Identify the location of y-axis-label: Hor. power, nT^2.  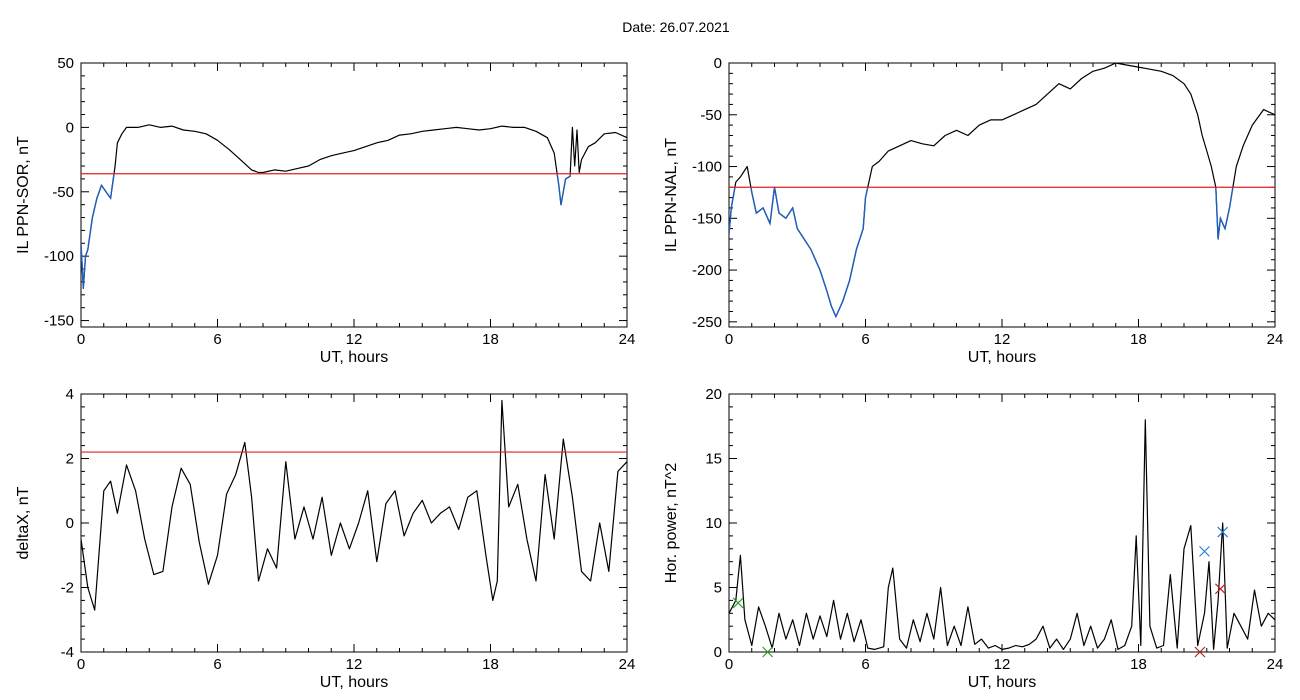
(671, 523).